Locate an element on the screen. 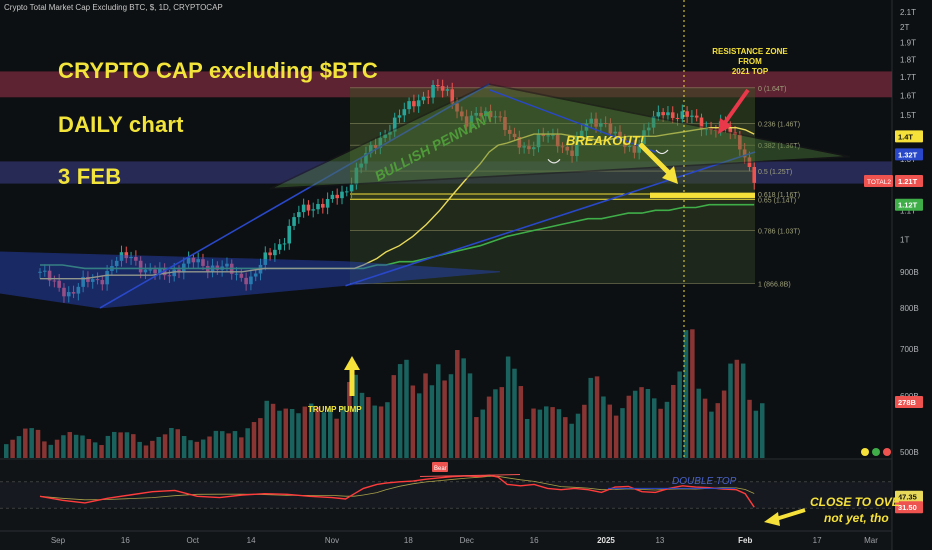  fib-level-label: 0.236 (1.46T) is located at coordinates (779, 124).